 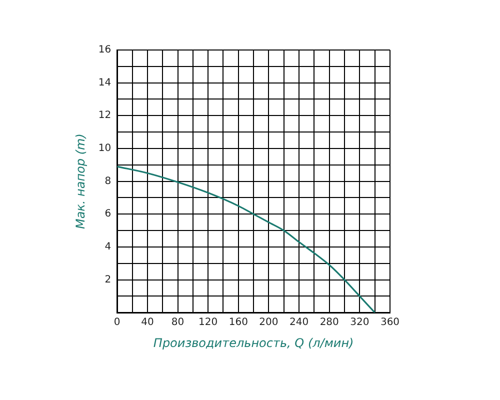 What do you see at coordinates (80, 182) in the screenshot?
I see `y-axis-title: Мак. напор (m)` at bounding box center [80, 182].